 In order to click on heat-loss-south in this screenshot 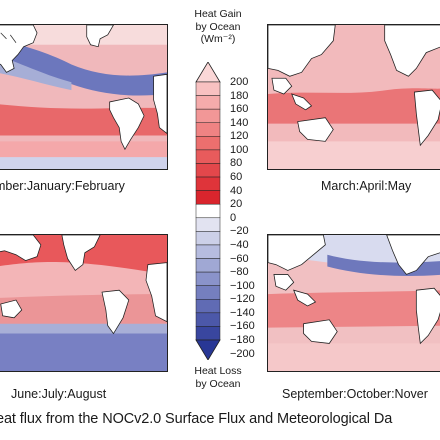, I will do `click(83, 350)`.